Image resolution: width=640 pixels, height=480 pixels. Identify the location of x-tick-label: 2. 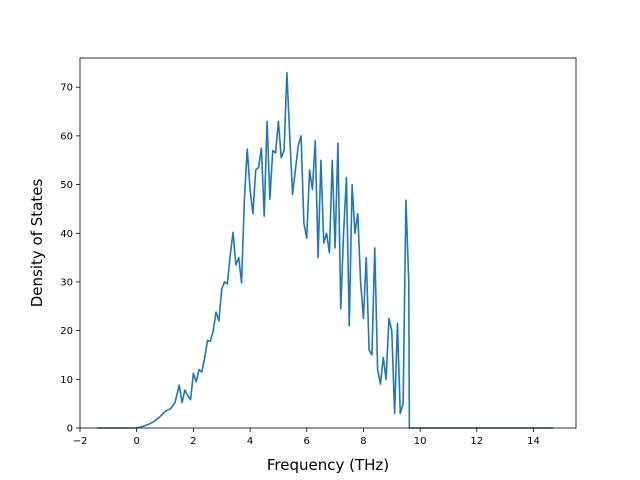
(193, 441).